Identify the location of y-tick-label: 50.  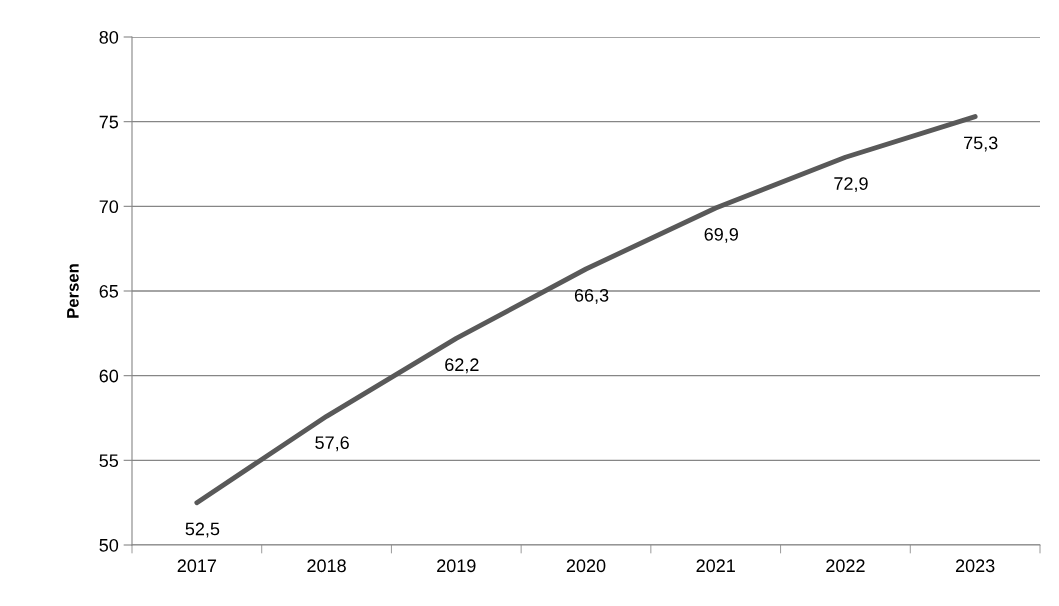
(109, 545).